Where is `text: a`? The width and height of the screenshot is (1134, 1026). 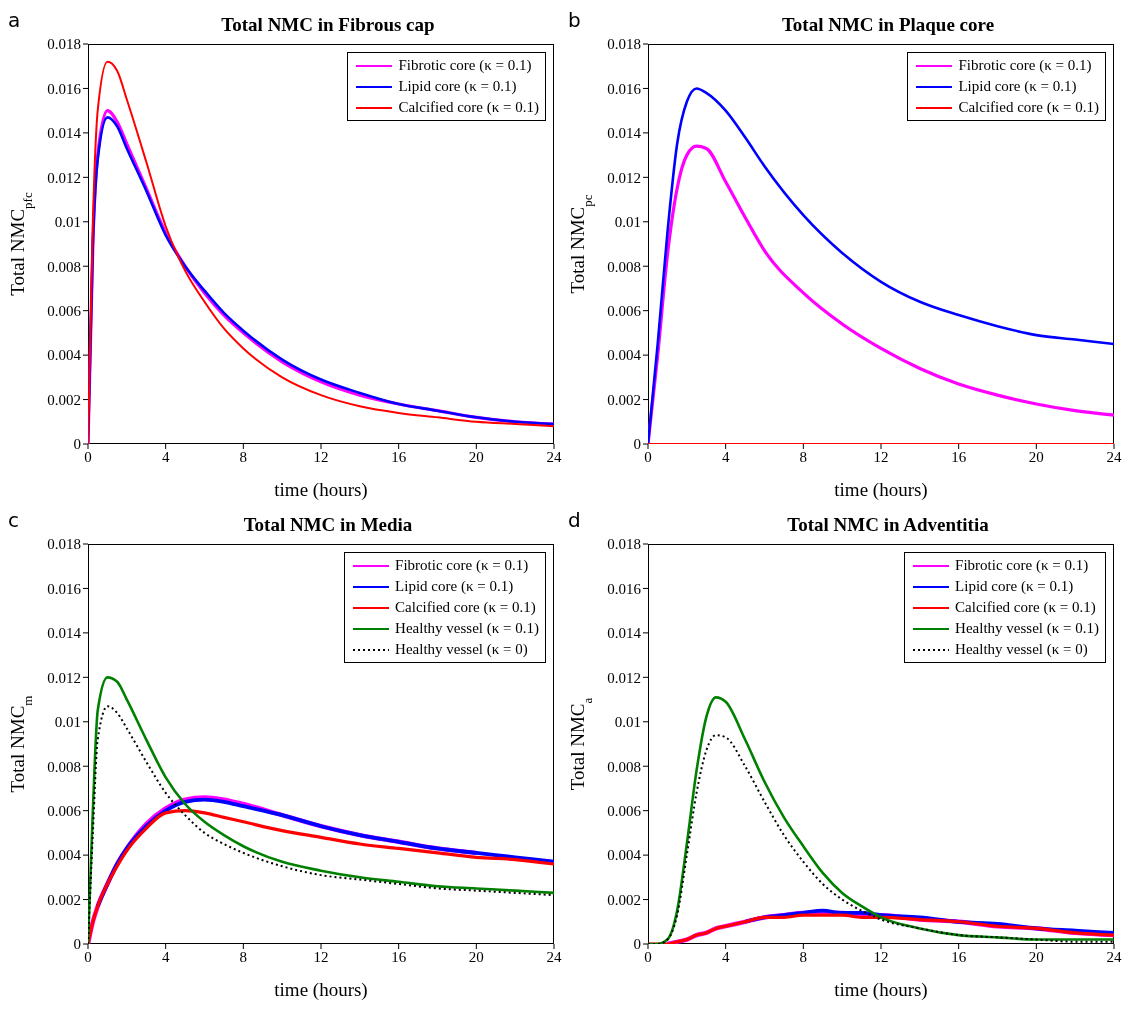 text: a is located at coordinates (14, 20).